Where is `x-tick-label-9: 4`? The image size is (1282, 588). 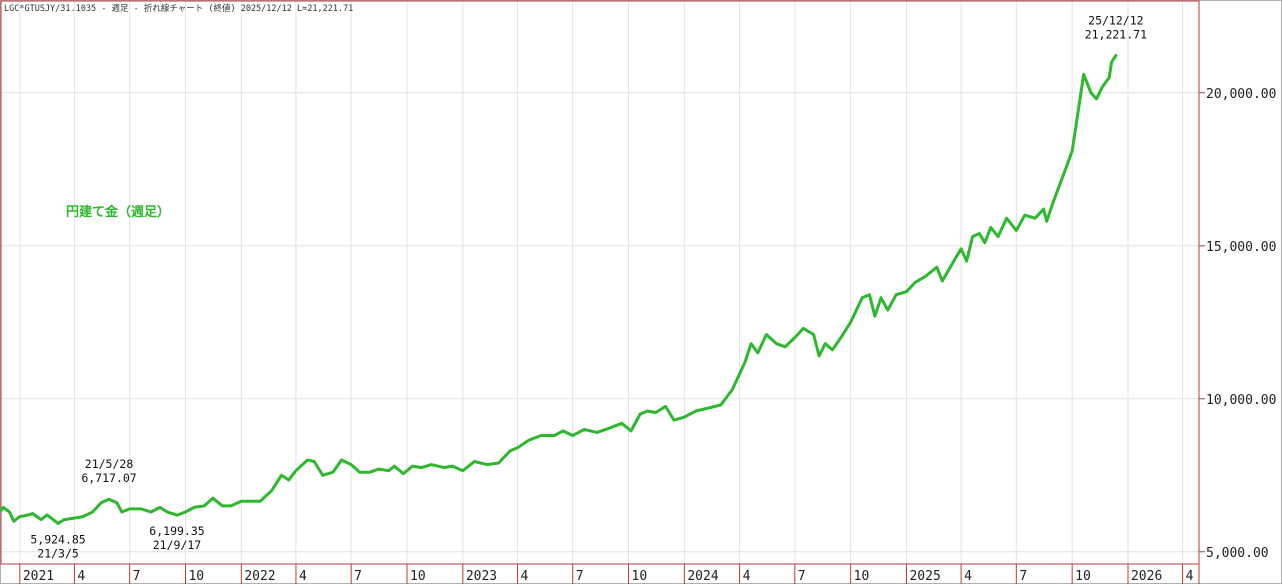
x-tick-label-9: 4 is located at coordinates (524, 576).